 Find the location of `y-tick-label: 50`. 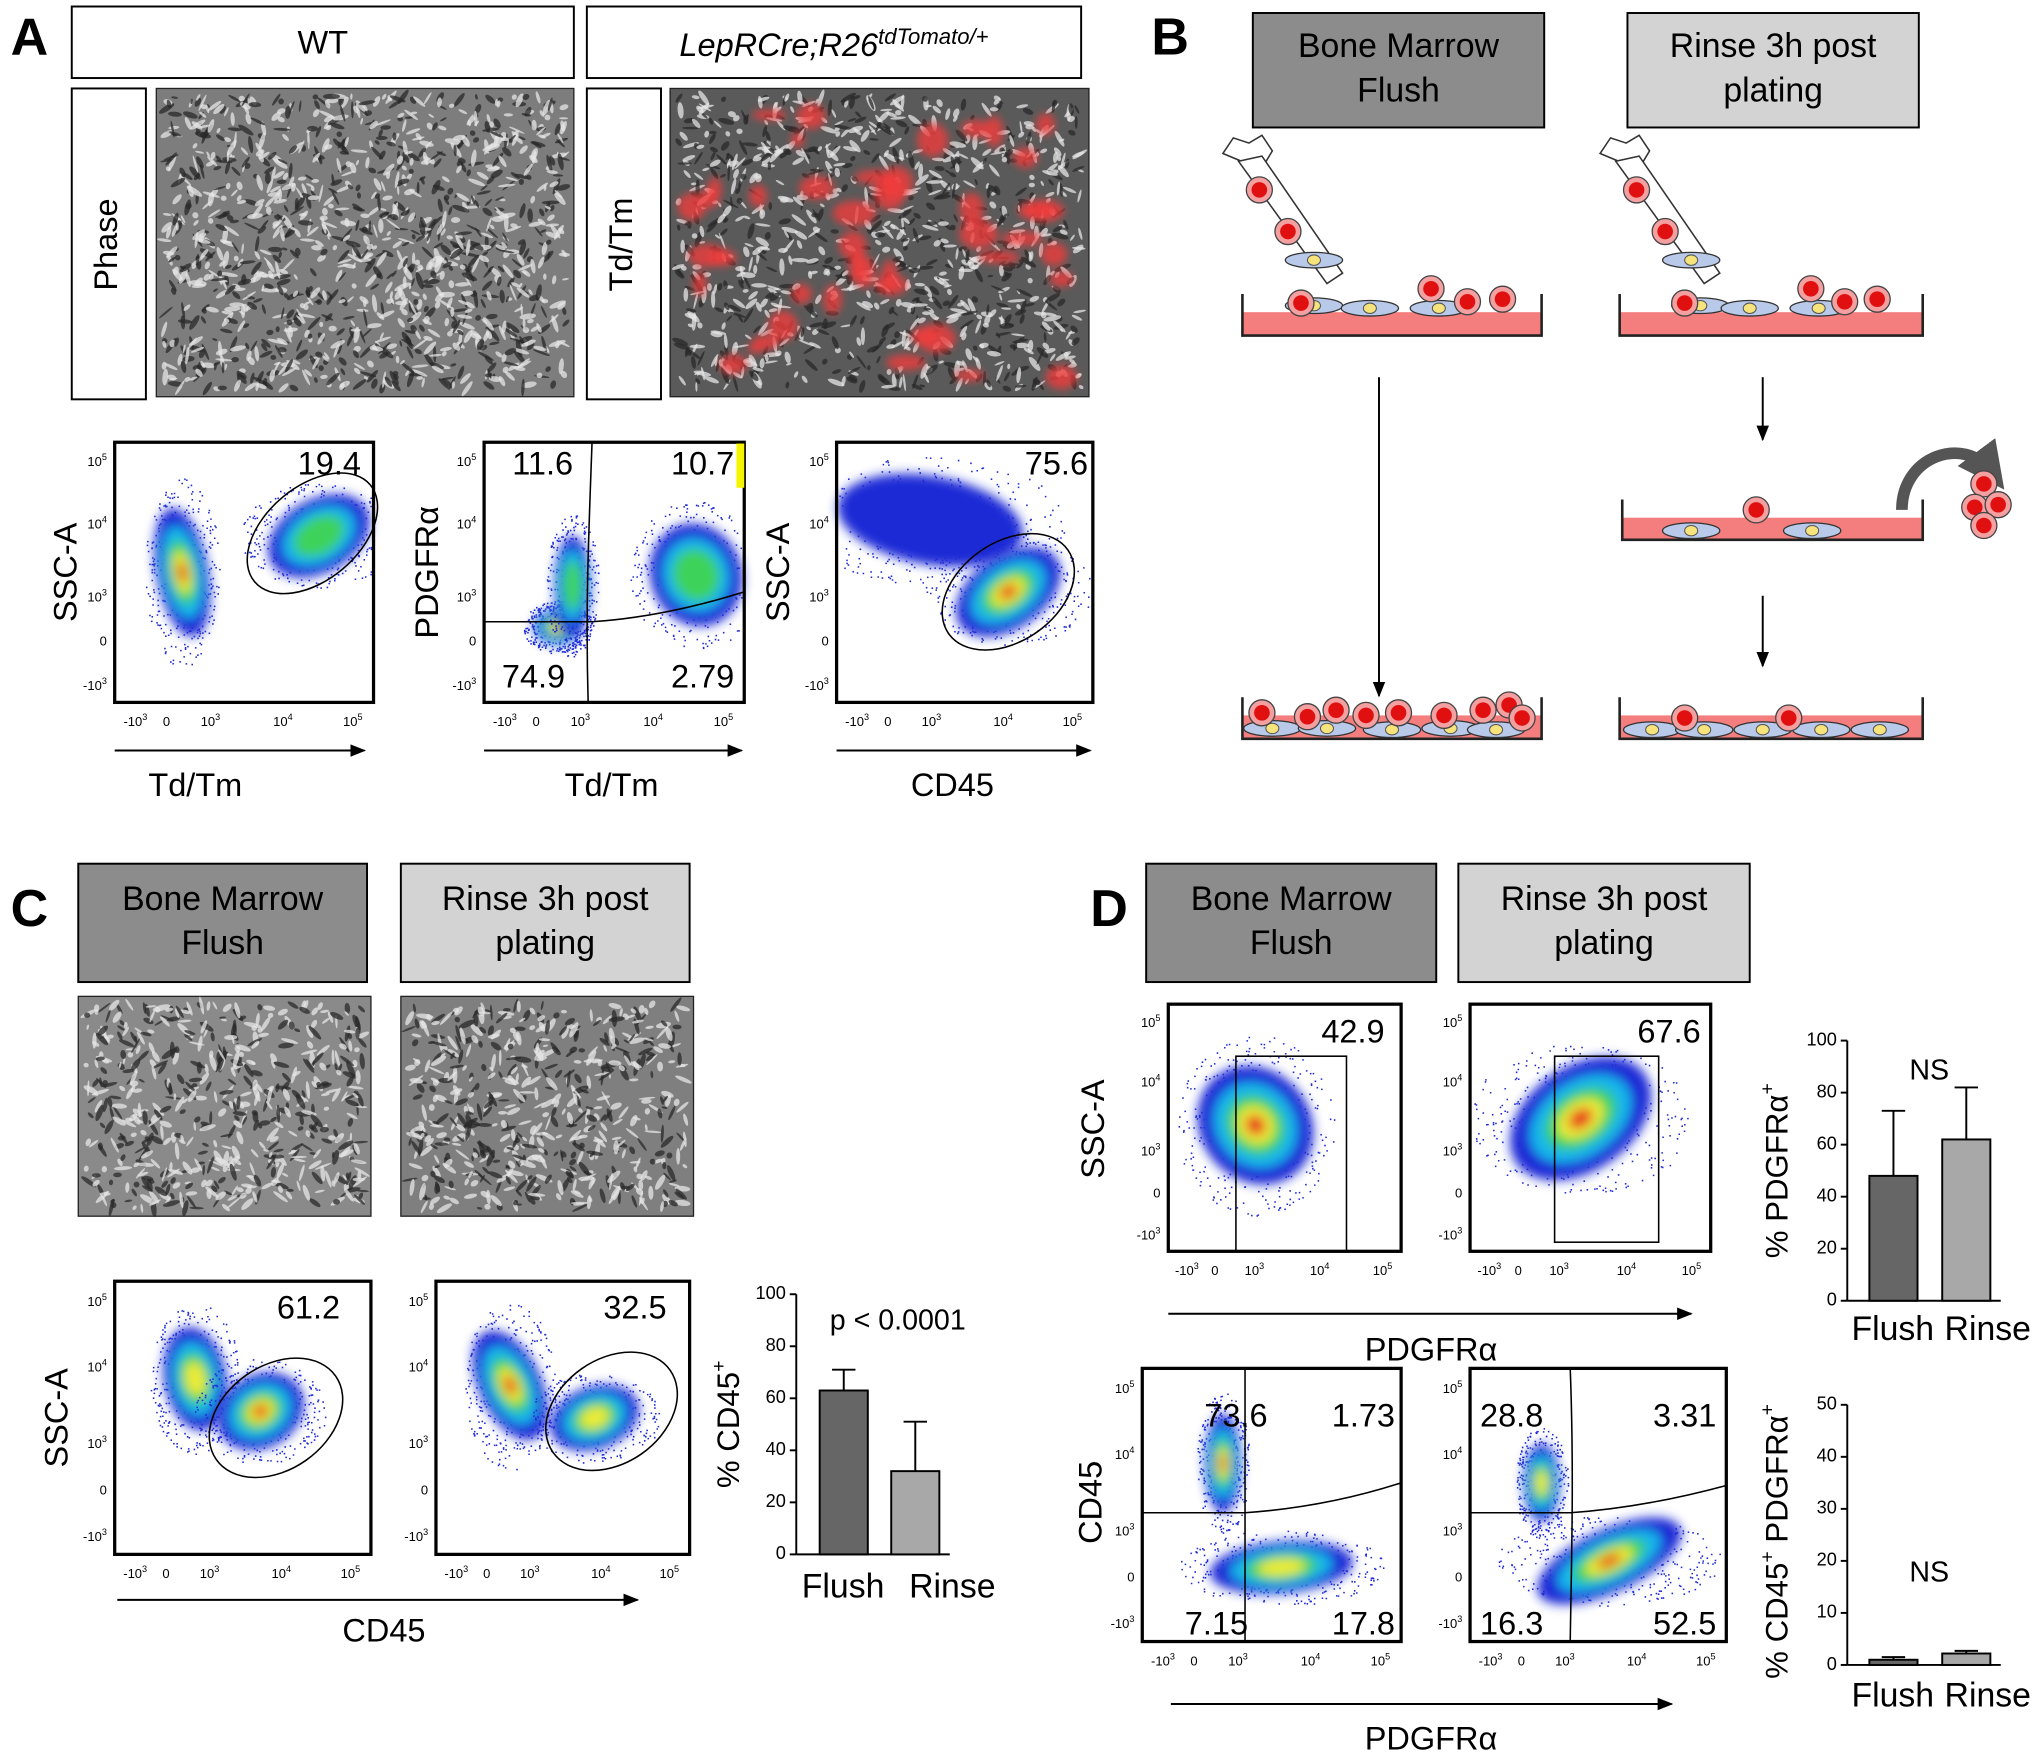

y-tick-label: 50 is located at coordinates (1827, 1404).